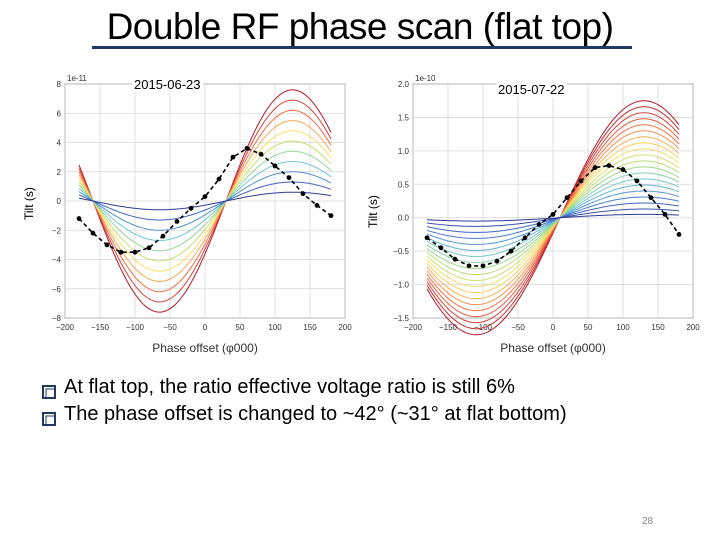 The image size is (720, 540). I want to click on x-tick-label: 100, so click(623, 327).